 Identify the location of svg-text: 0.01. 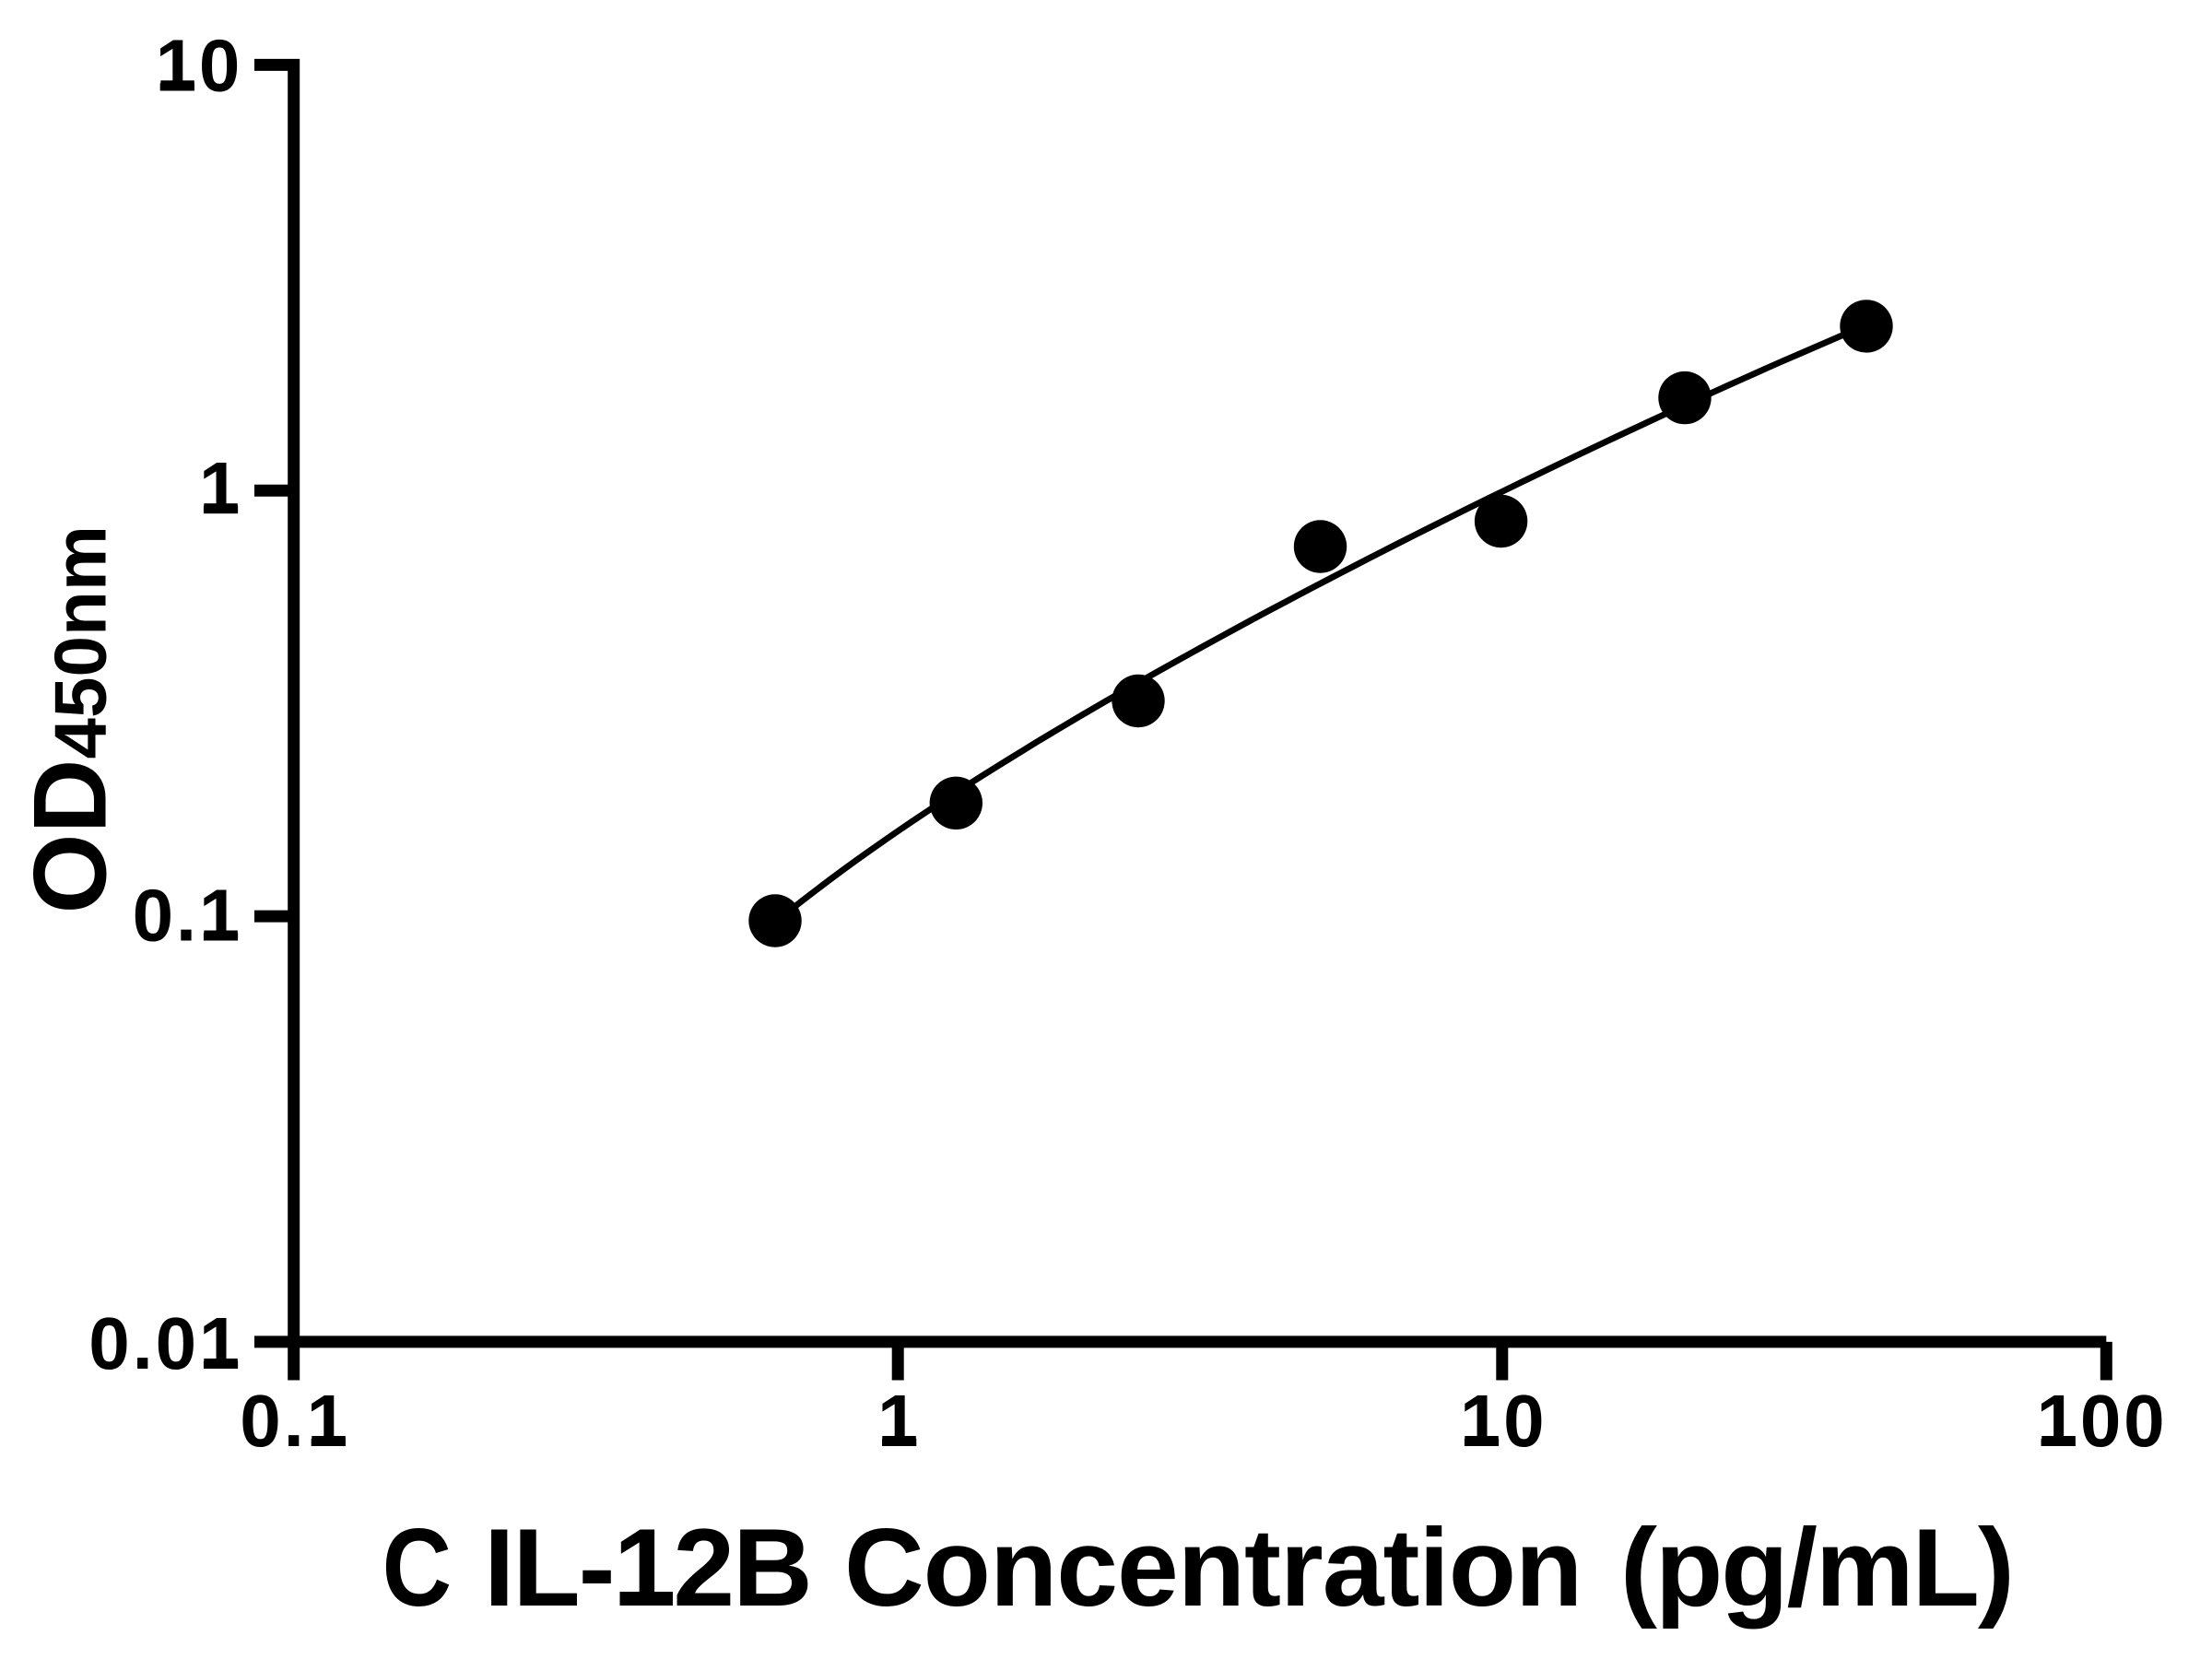
(165, 1343).